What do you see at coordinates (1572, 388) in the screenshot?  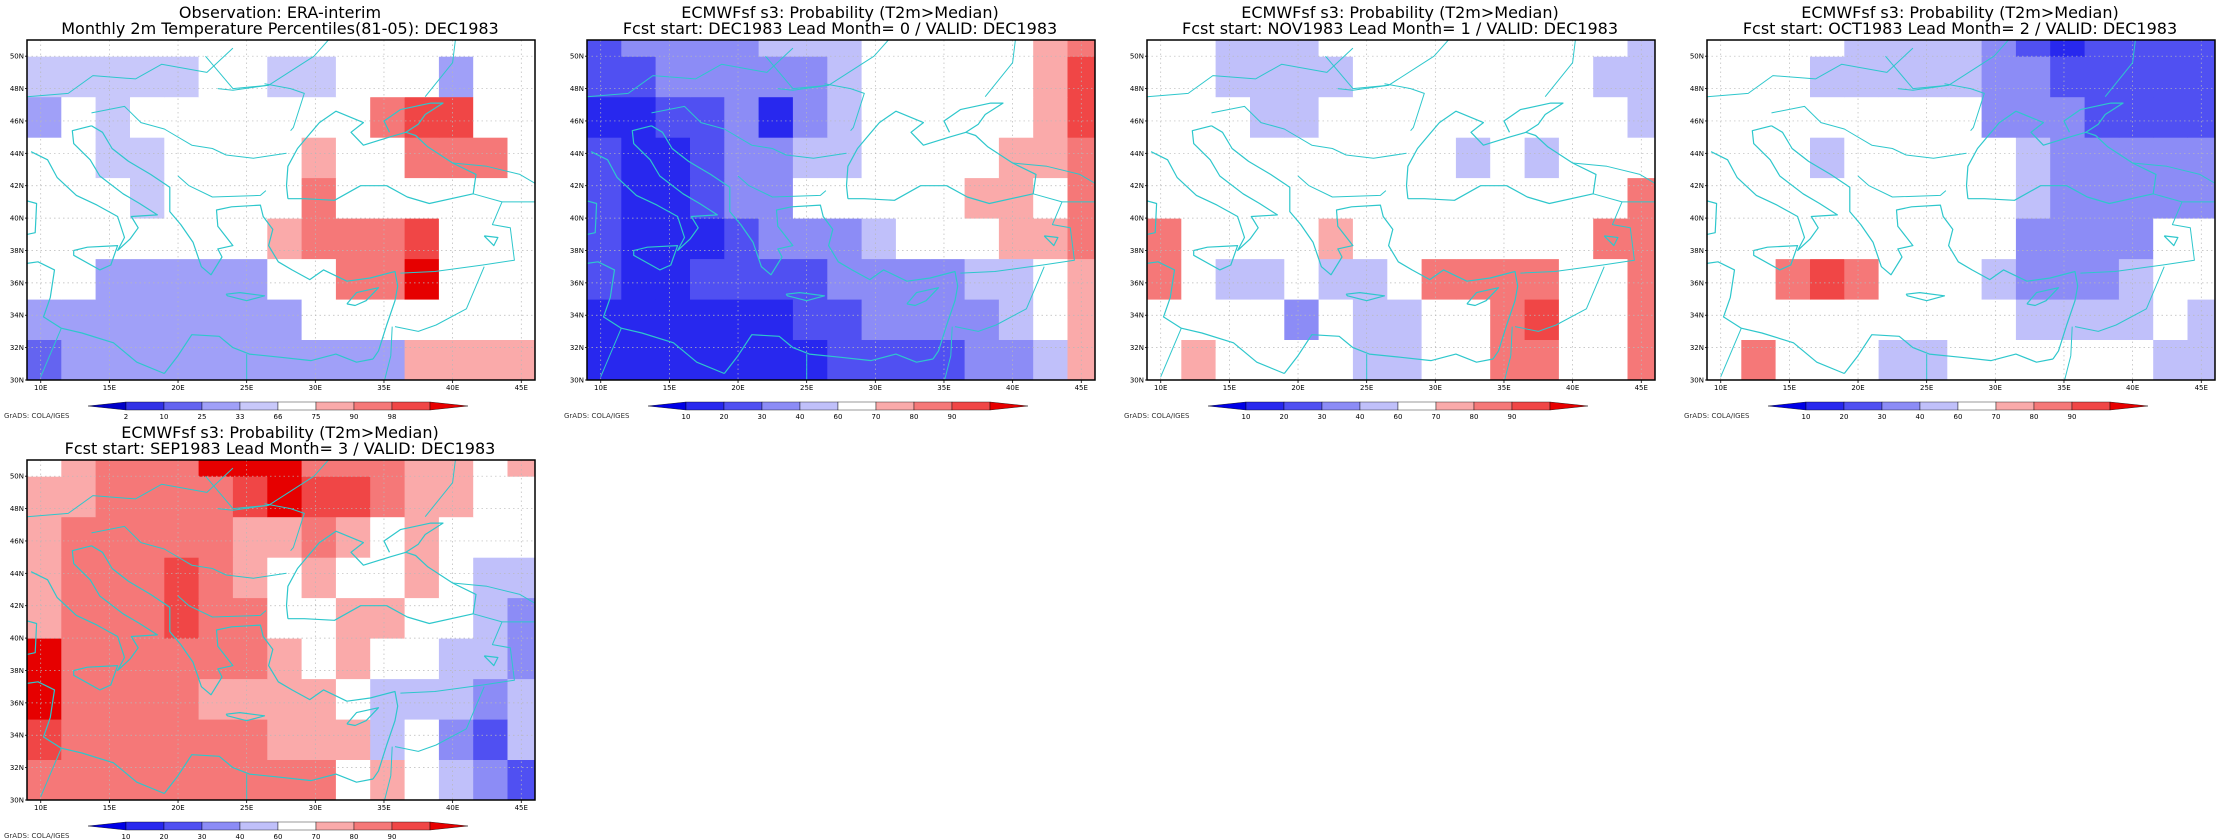 I see `lon-tick-label: 40E` at bounding box center [1572, 388].